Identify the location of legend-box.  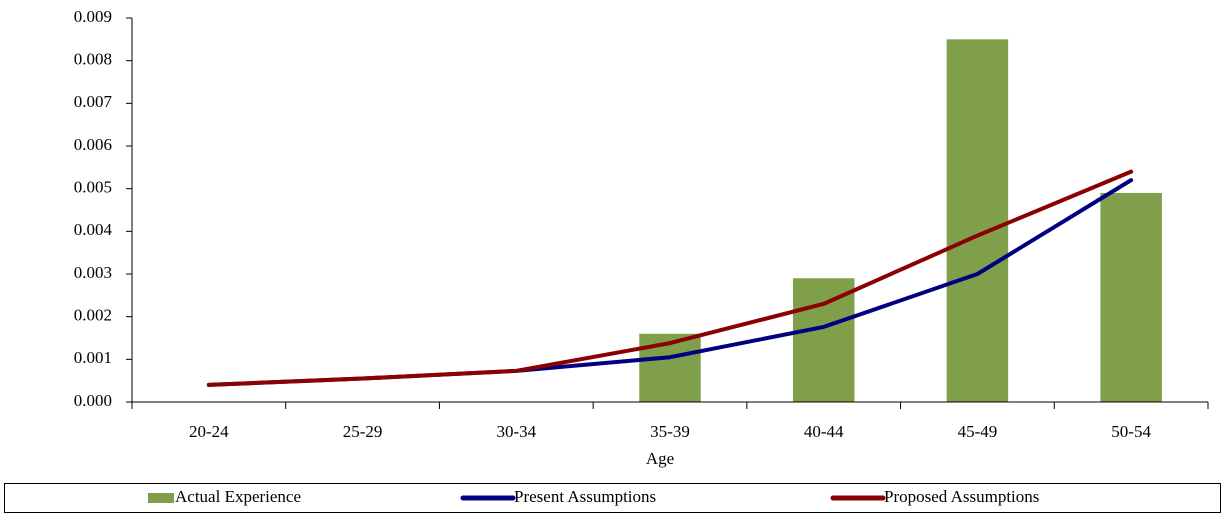
(612, 498).